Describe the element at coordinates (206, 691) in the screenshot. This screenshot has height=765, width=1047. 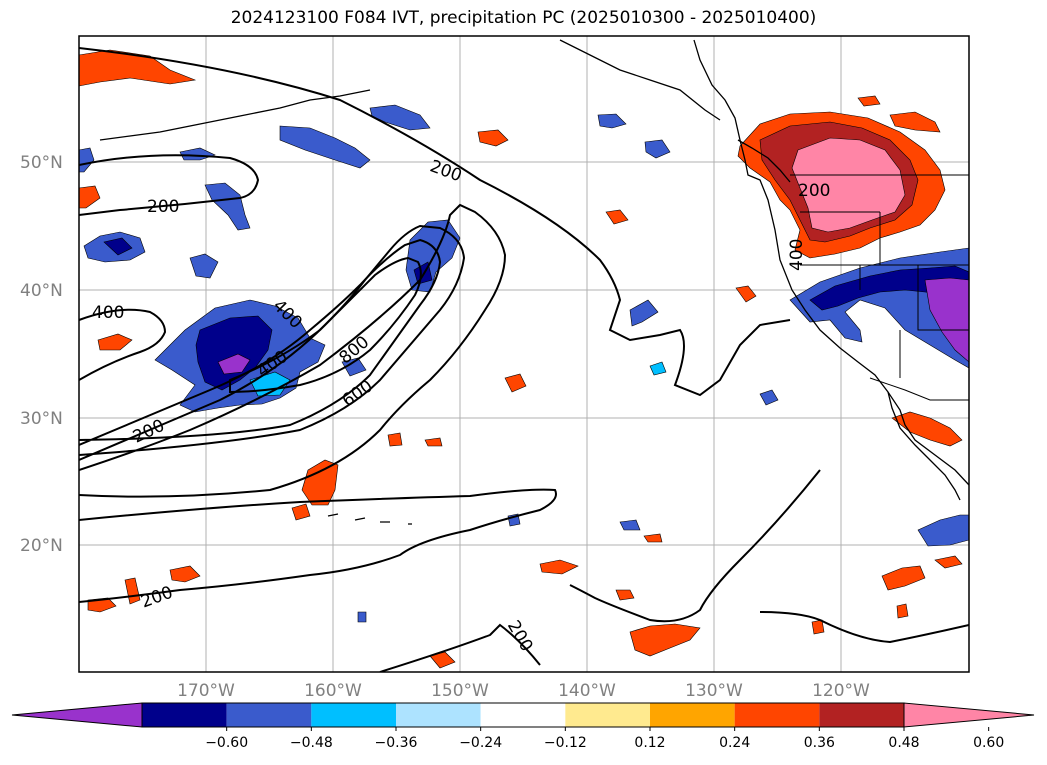
I see `lon-label-170w: 170°W` at that location.